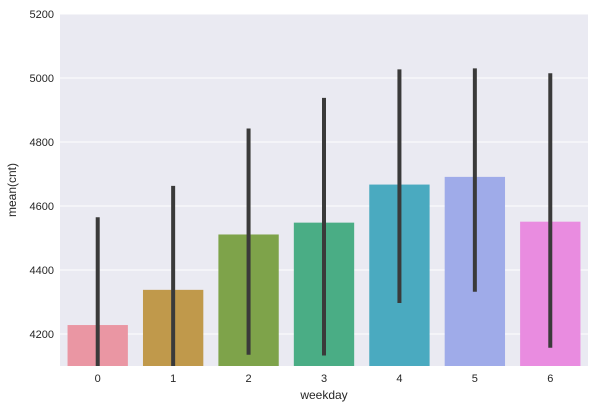 The height and width of the screenshot is (415, 594). I want to click on x-tick-labels: 0 1 2 3 4 5 6, so click(324, 379).